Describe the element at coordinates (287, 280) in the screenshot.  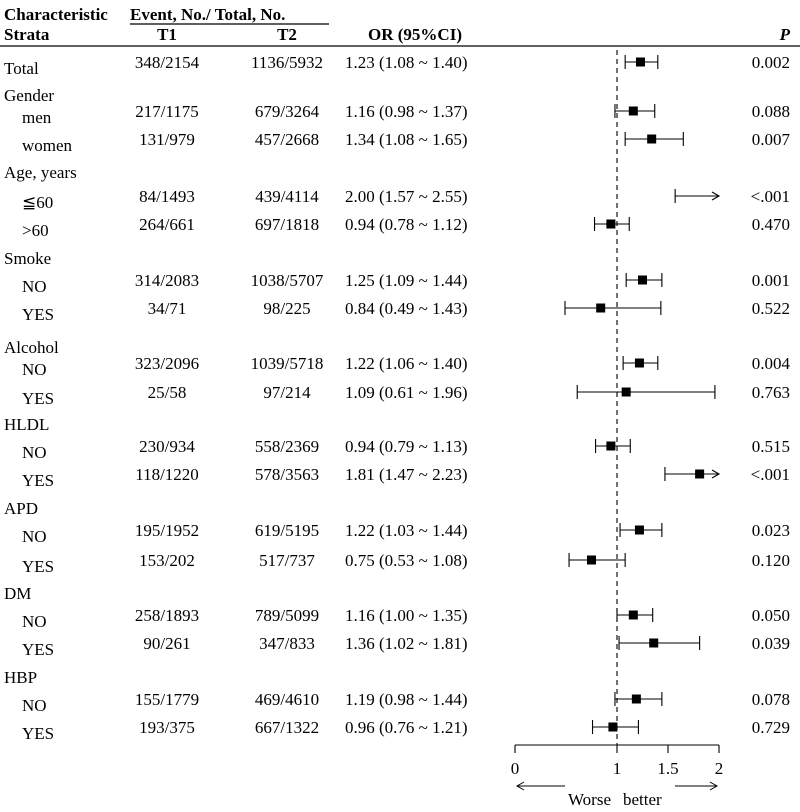
I see `t2-value: 1038/5707` at that location.